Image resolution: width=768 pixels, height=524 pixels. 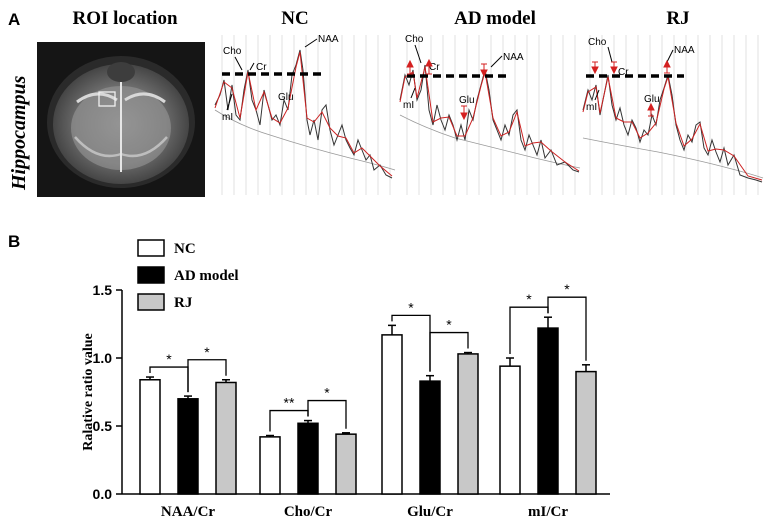 What do you see at coordinates (490, 105) in the screenshot?
I see `spectrum-ad-model: AD model Cho Cr NAA mI Glu` at bounding box center [490, 105].